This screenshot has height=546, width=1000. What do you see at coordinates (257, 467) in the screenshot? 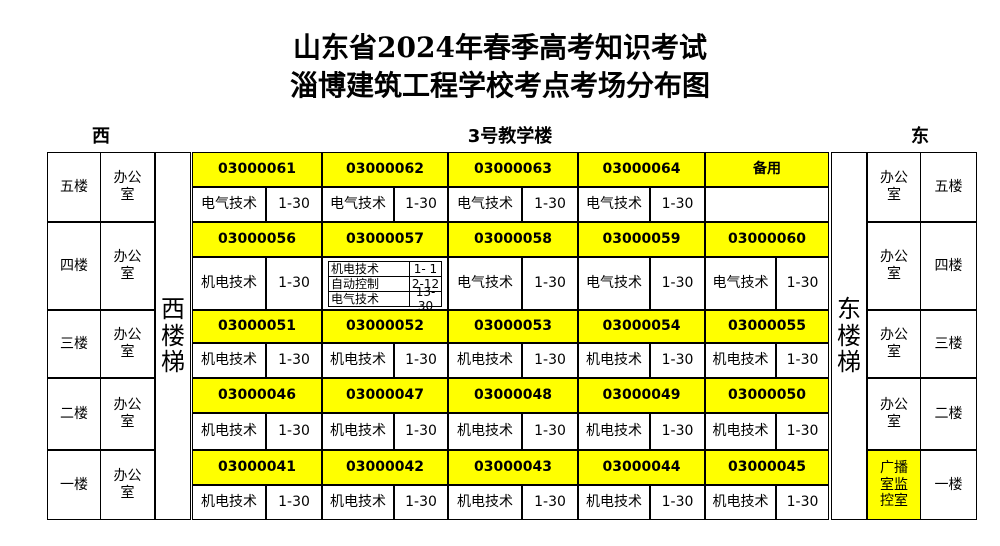
I see `room-code: 03000041` at bounding box center [257, 467].